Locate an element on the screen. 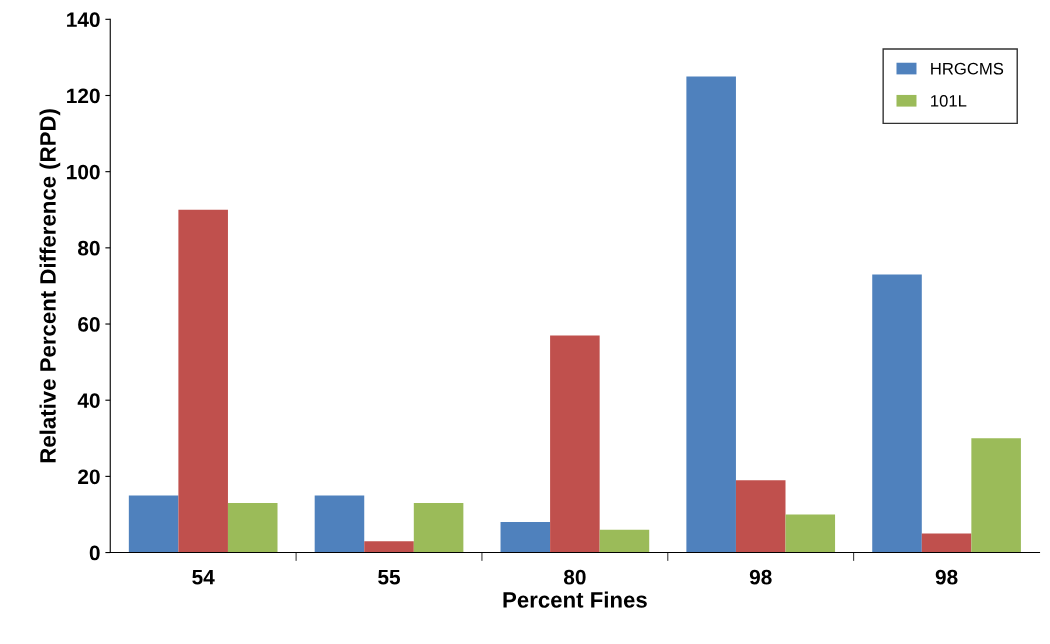 The width and height of the screenshot is (1050, 644). y-tick-label: 80 is located at coordinates (89, 248).